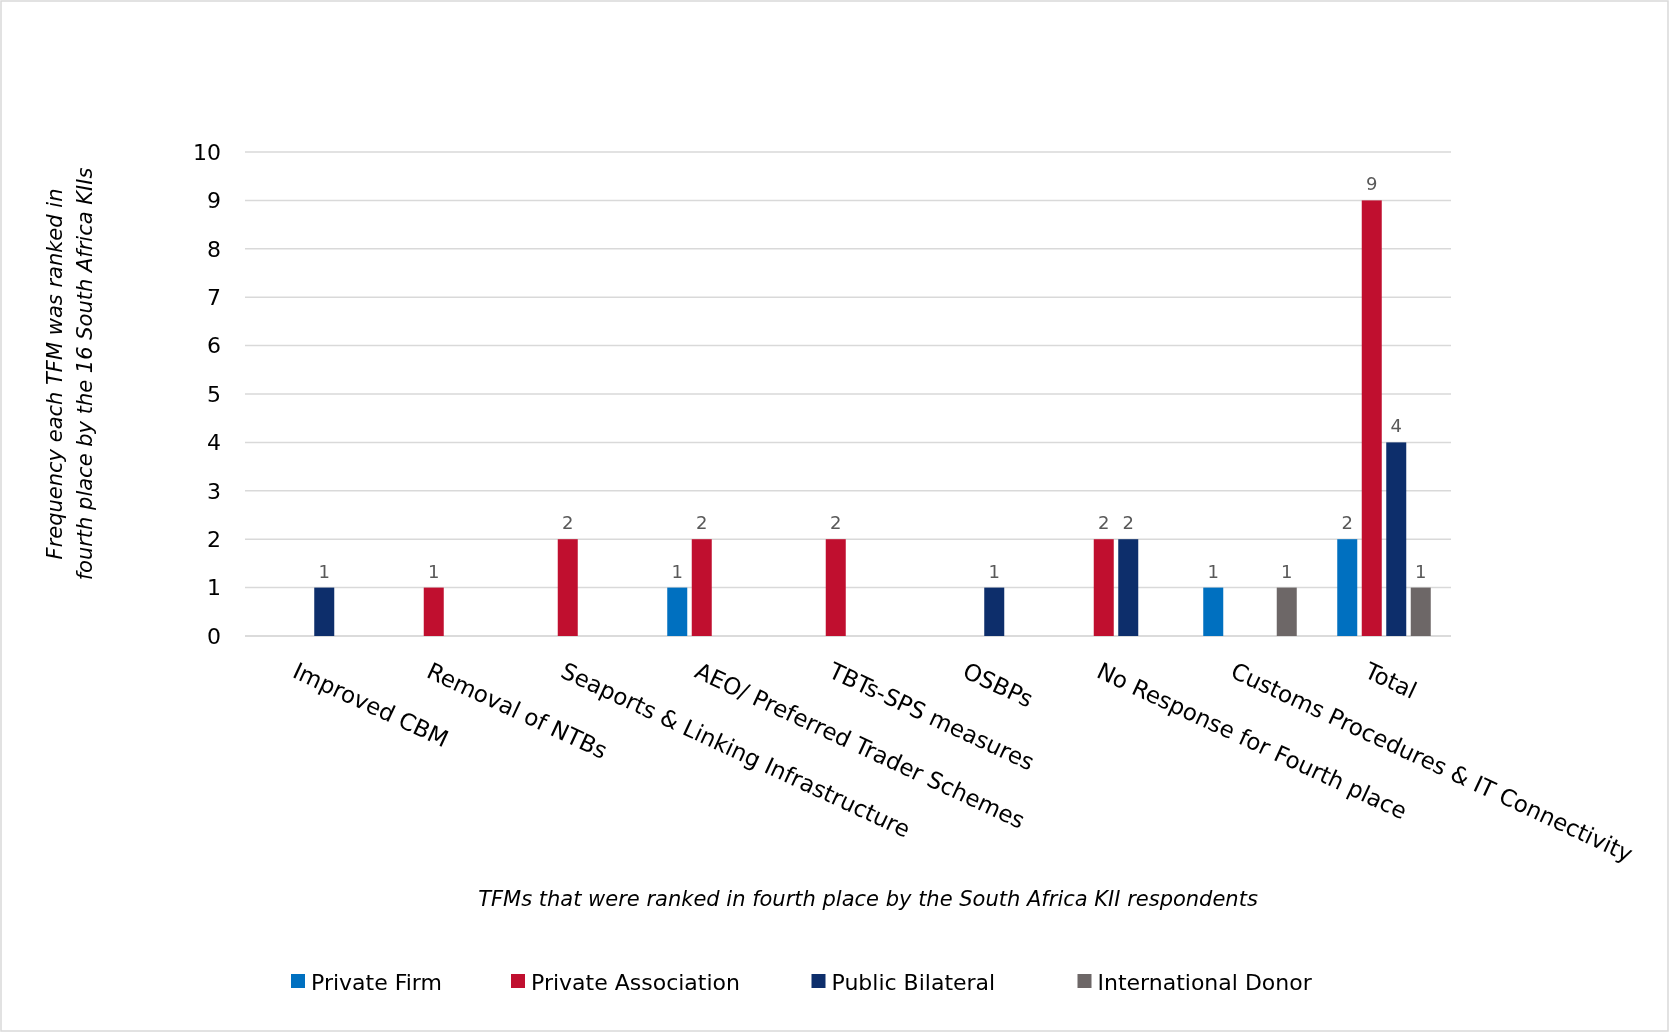 This screenshot has width=1669, height=1032. Describe the element at coordinates (1390, 680) in the screenshot. I see `x-tick-label: Total` at that location.